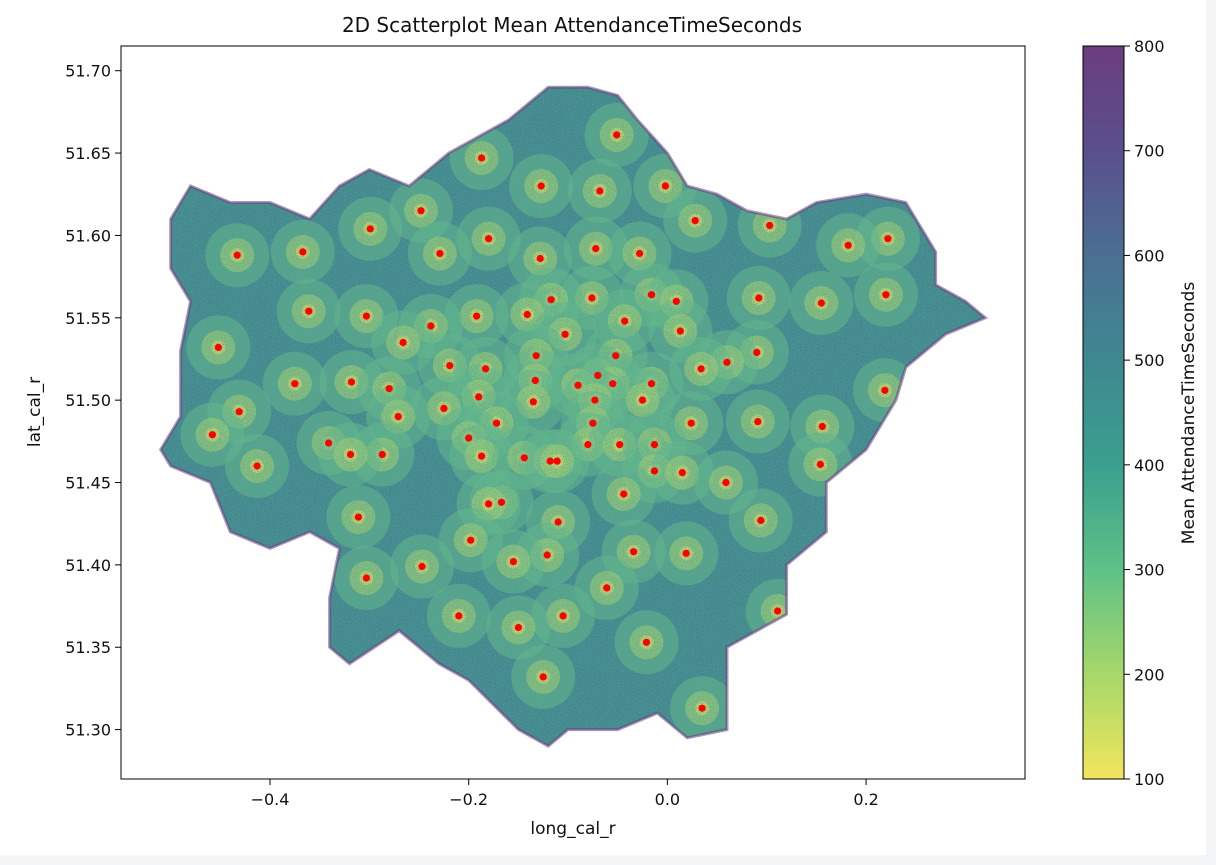 This screenshot has width=1216, height=865. What do you see at coordinates (88, 153) in the screenshot?
I see `y-tick-label: 51.65` at bounding box center [88, 153].